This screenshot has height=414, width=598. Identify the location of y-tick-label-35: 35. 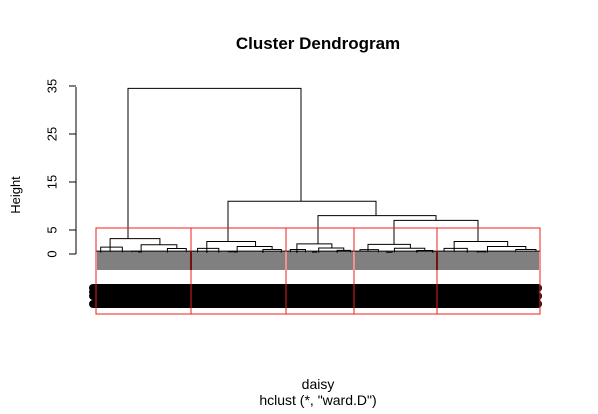
(52, 86).